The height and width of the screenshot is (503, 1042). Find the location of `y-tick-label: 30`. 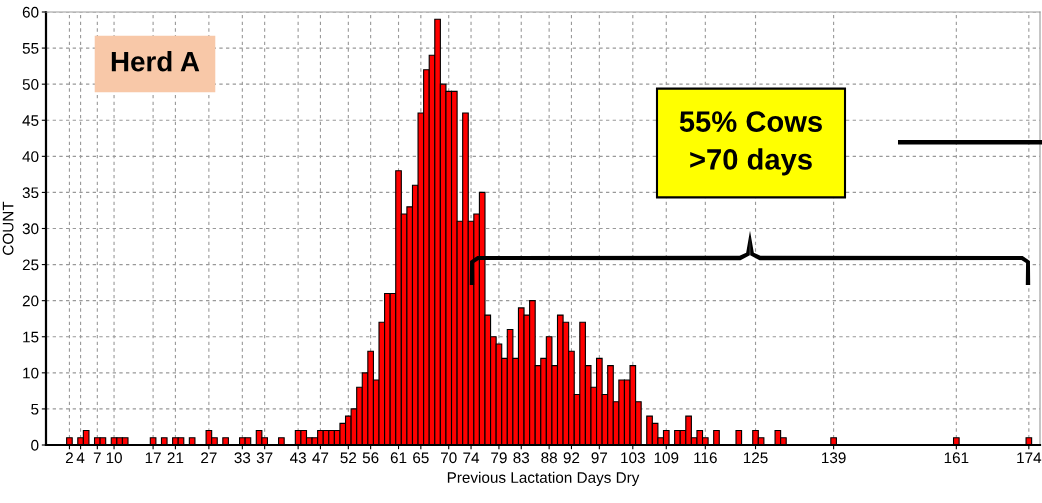

y-tick-label: 30 is located at coordinates (30, 229).